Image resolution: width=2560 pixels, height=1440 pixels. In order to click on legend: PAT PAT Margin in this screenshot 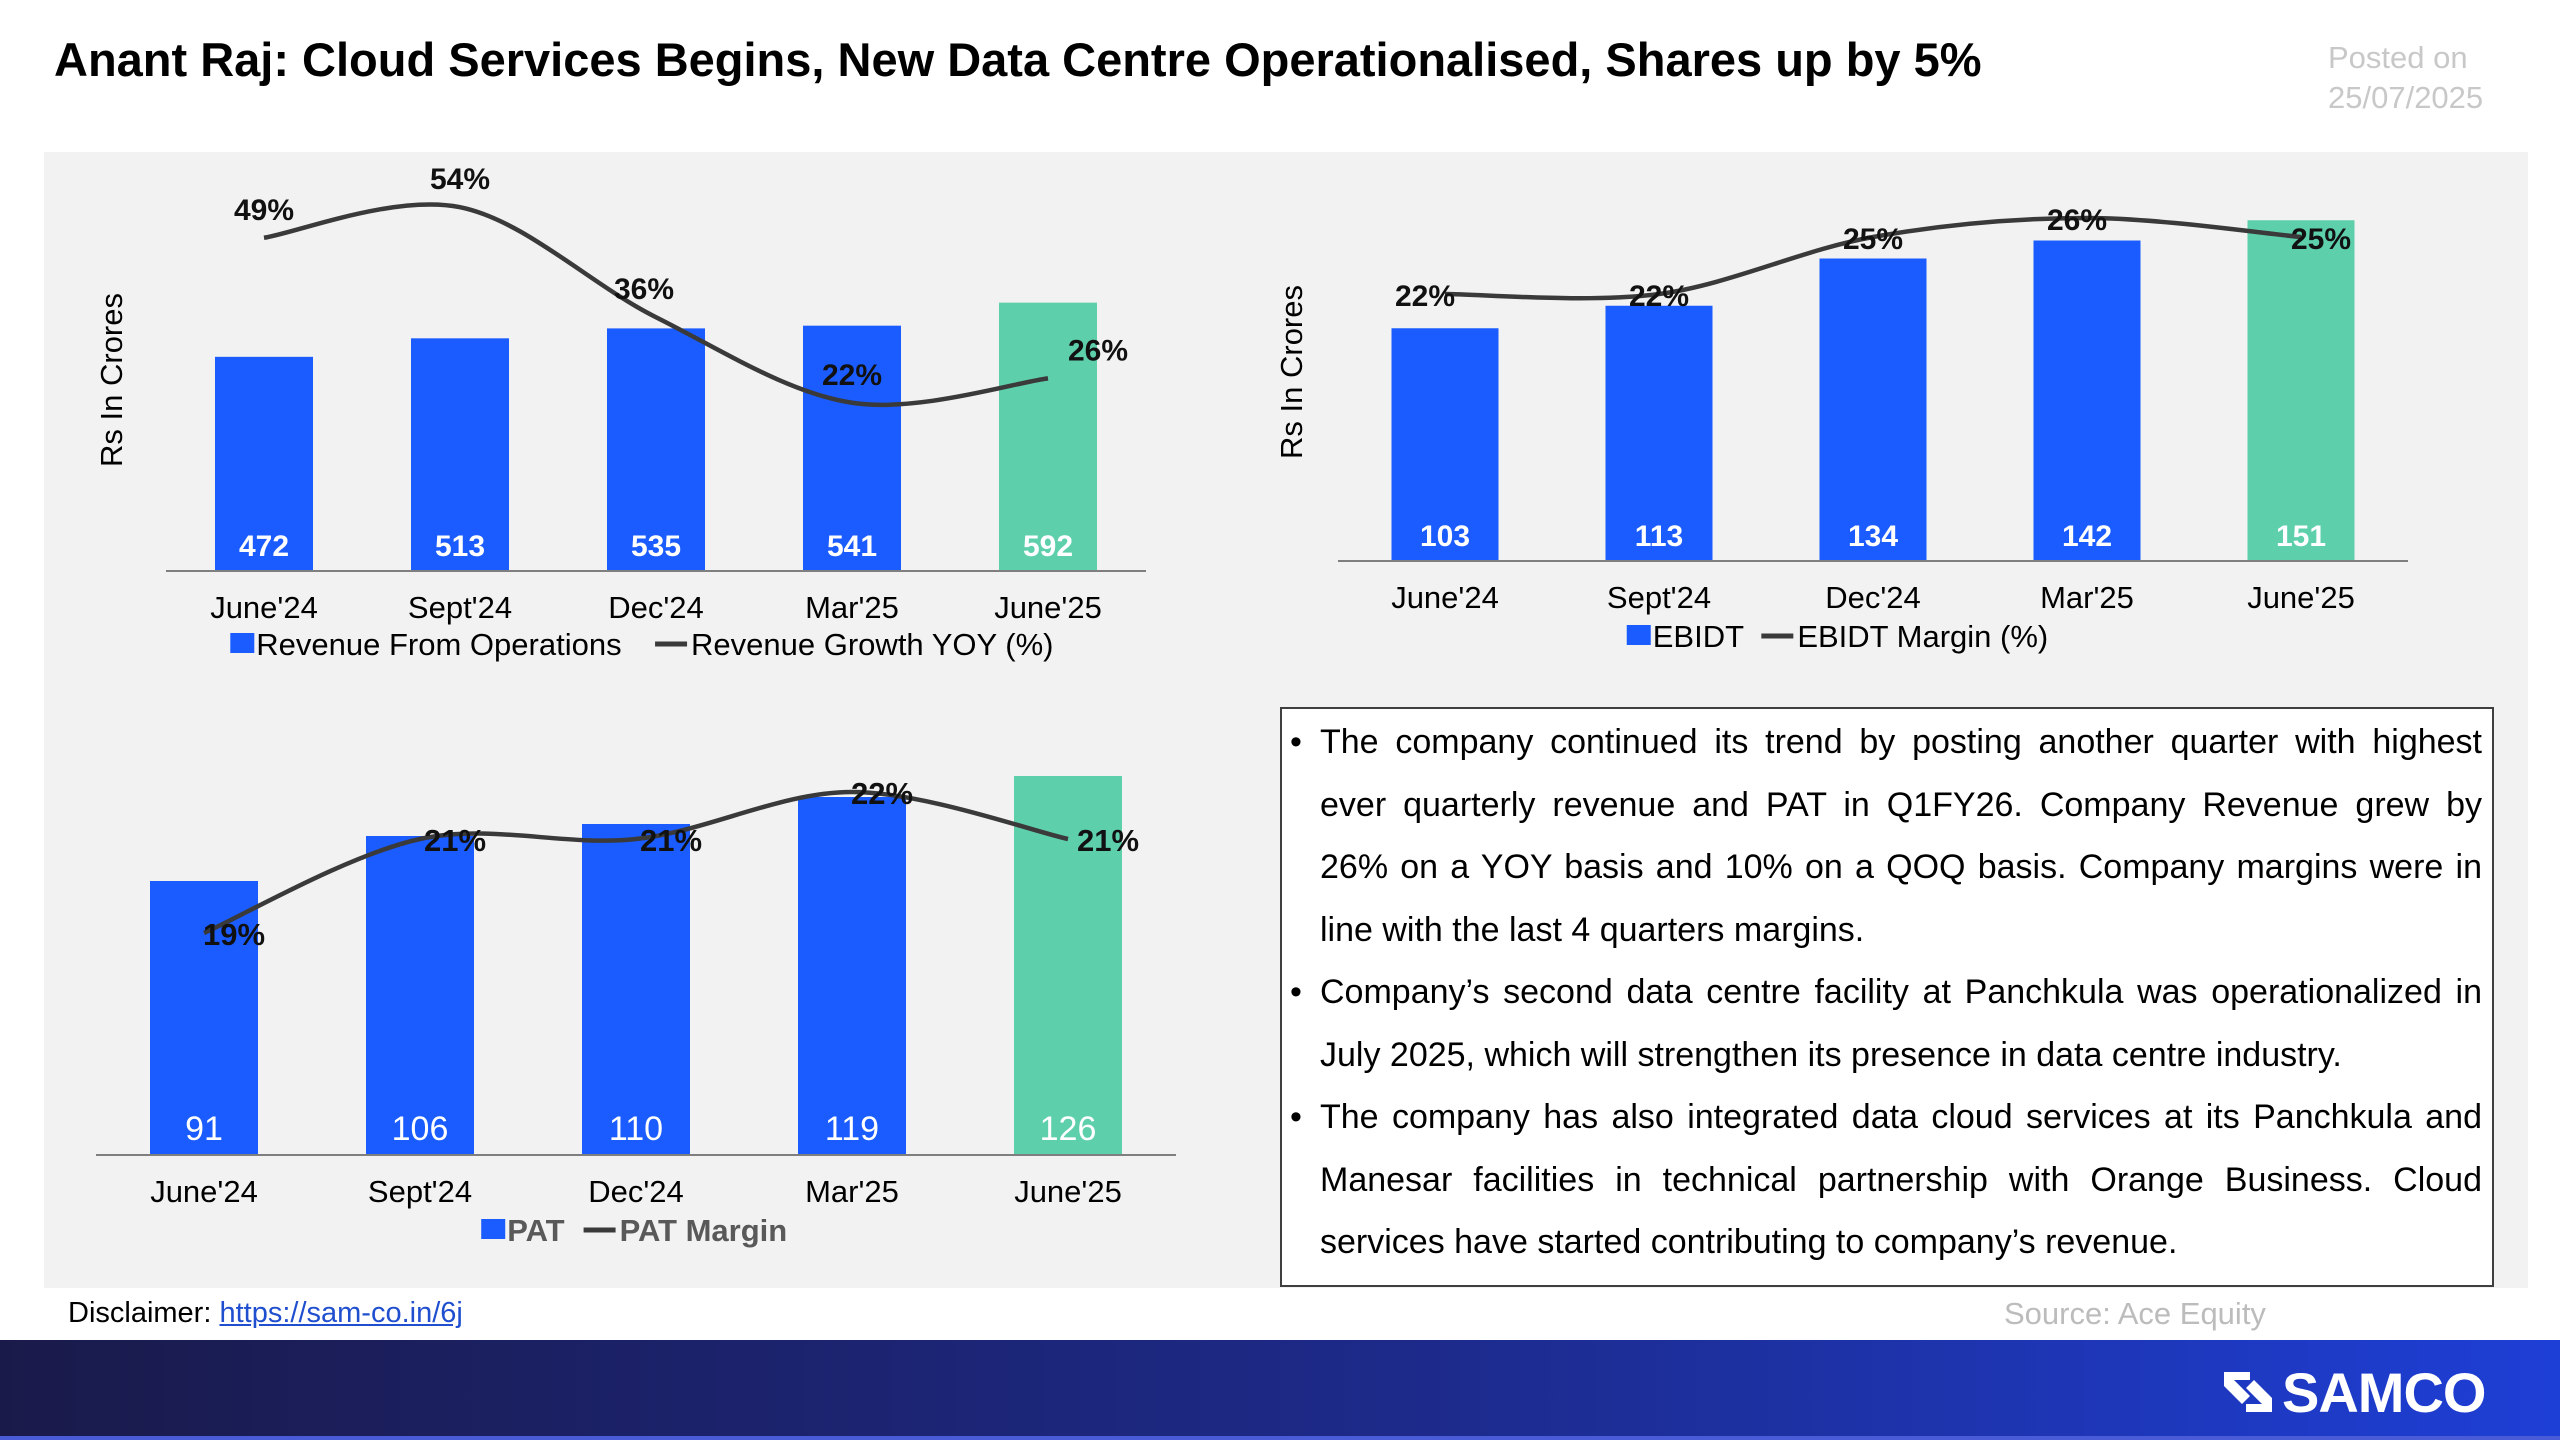, I will do `click(634, 1230)`.